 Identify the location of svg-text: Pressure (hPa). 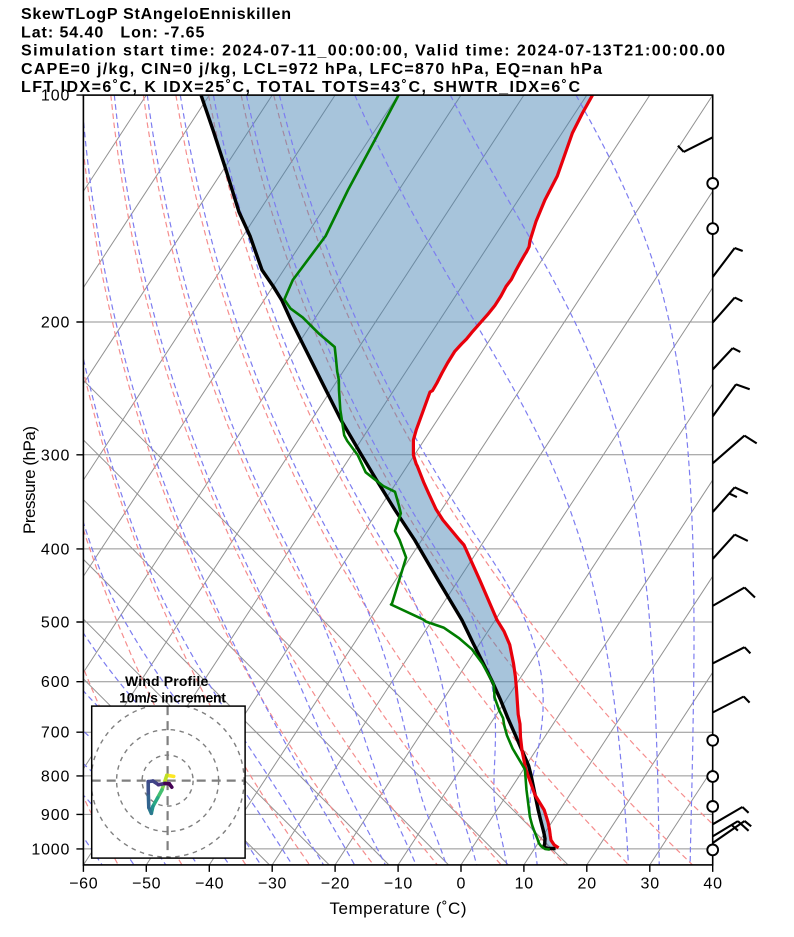
(29, 480).